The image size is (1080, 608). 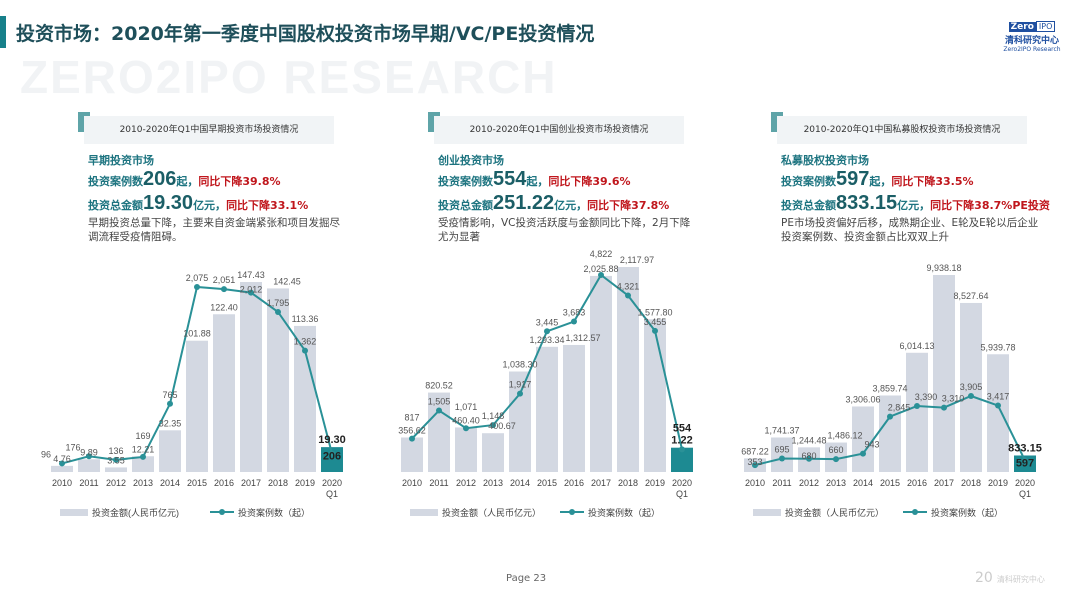 What do you see at coordinates (559, 130) in the screenshot?
I see `panel-header: 2010-2020年Q1中国创业投资市场投资情况` at bounding box center [559, 130].